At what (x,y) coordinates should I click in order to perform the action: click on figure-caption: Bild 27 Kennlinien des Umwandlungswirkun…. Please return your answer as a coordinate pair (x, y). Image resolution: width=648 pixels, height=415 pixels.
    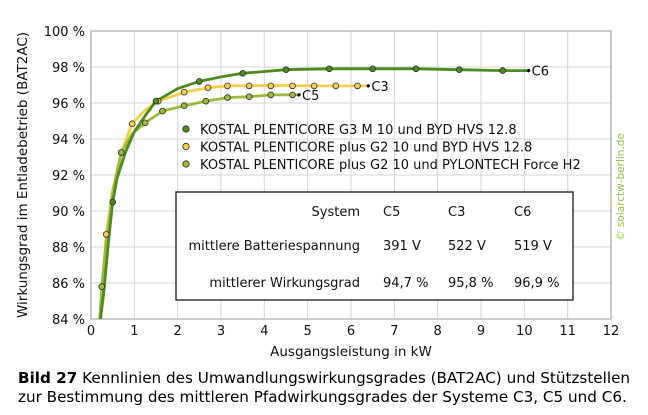
    Looking at the image, I should click on (328, 388).